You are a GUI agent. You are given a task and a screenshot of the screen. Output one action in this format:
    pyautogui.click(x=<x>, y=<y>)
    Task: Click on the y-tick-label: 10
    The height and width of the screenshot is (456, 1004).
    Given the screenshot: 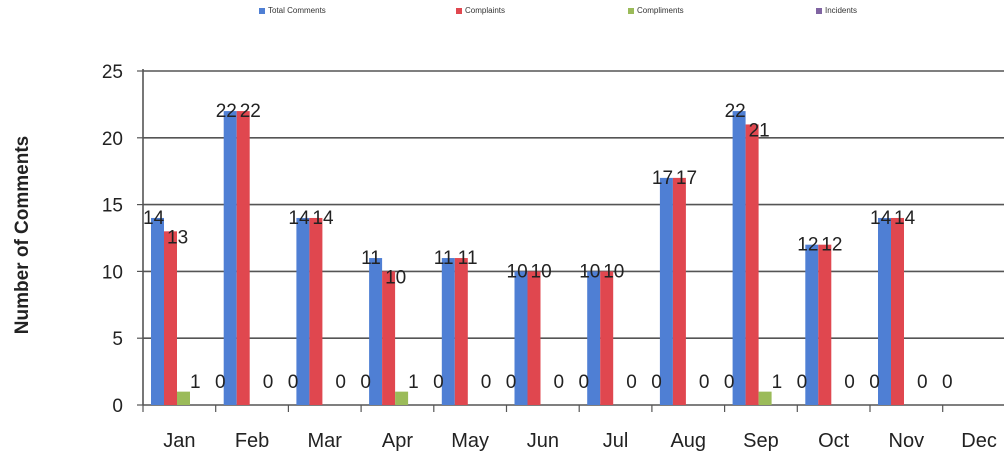 What is the action you would take?
    pyautogui.click(x=112, y=272)
    